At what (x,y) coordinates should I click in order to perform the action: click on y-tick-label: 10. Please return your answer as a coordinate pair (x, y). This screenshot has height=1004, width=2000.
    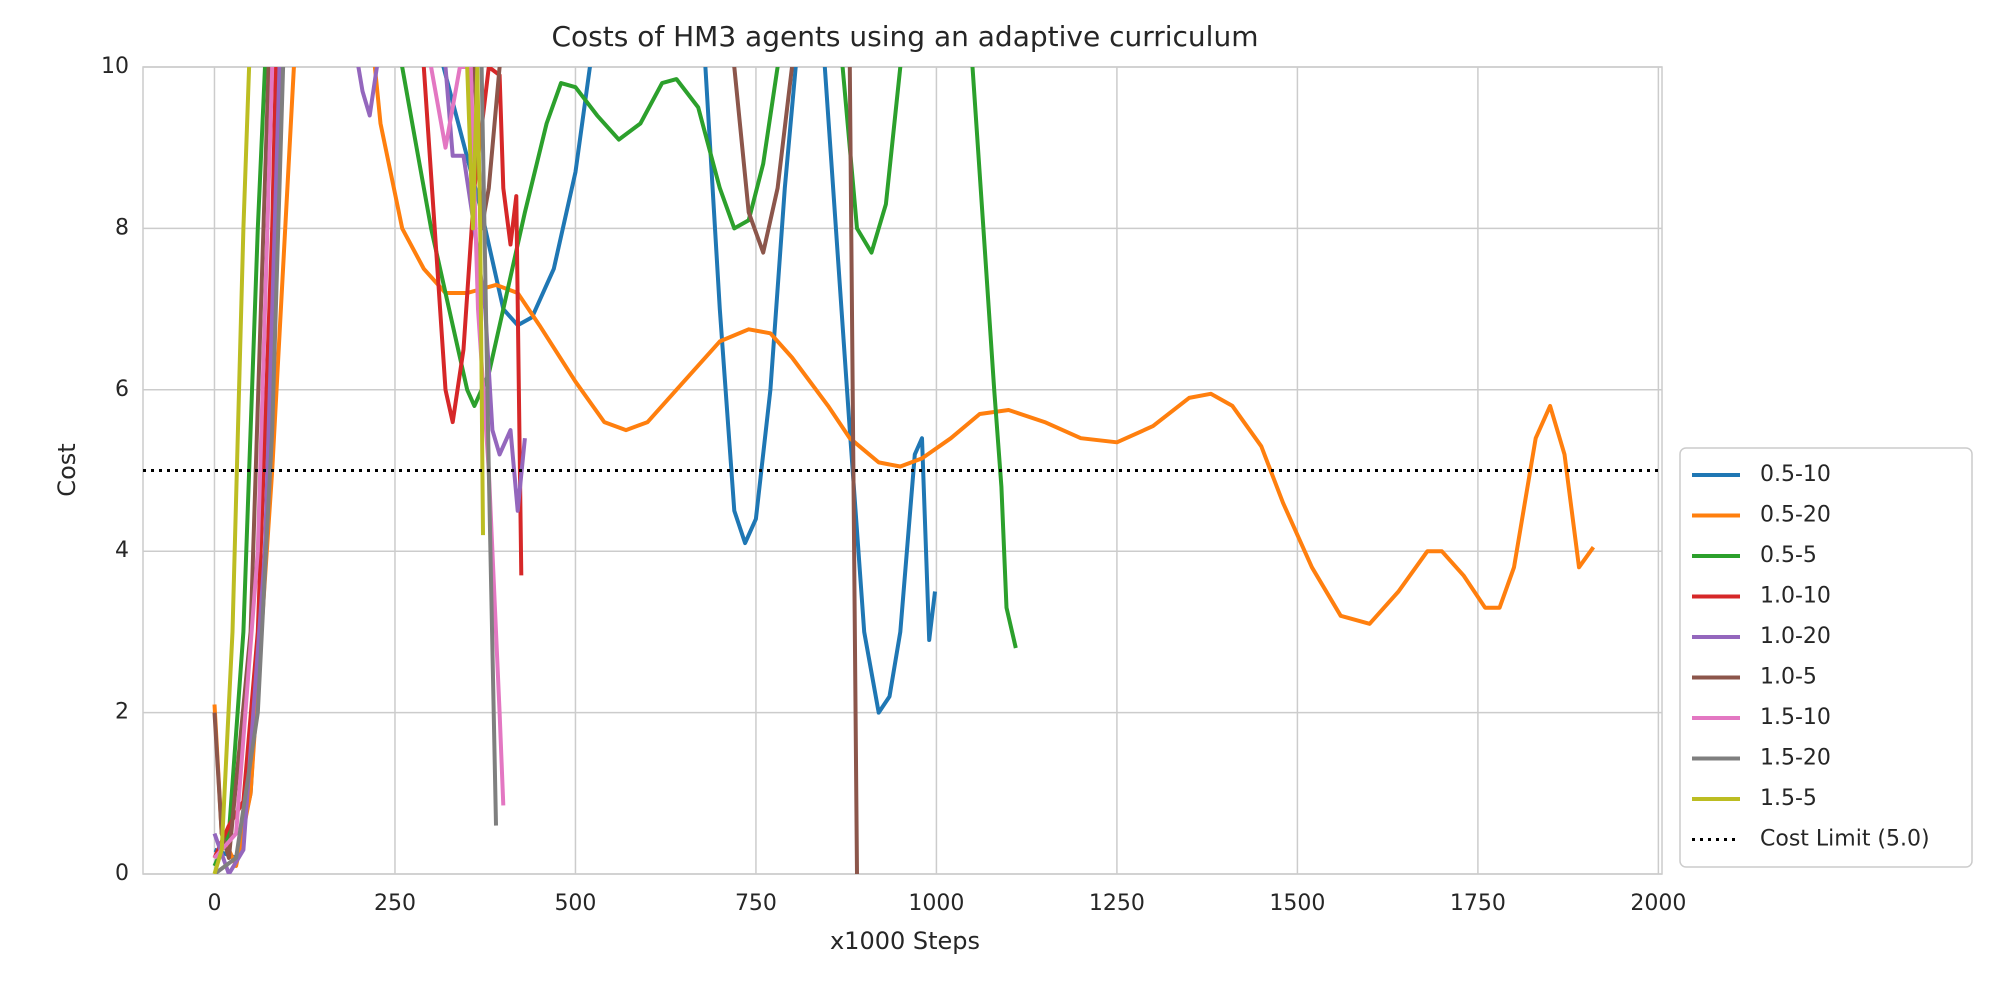
    Looking at the image, I should click on (115, 66).